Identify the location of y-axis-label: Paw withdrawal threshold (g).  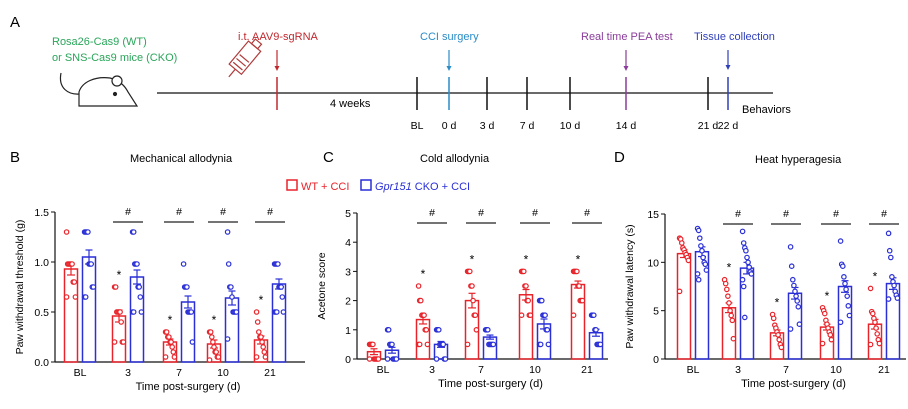
(20, 287).